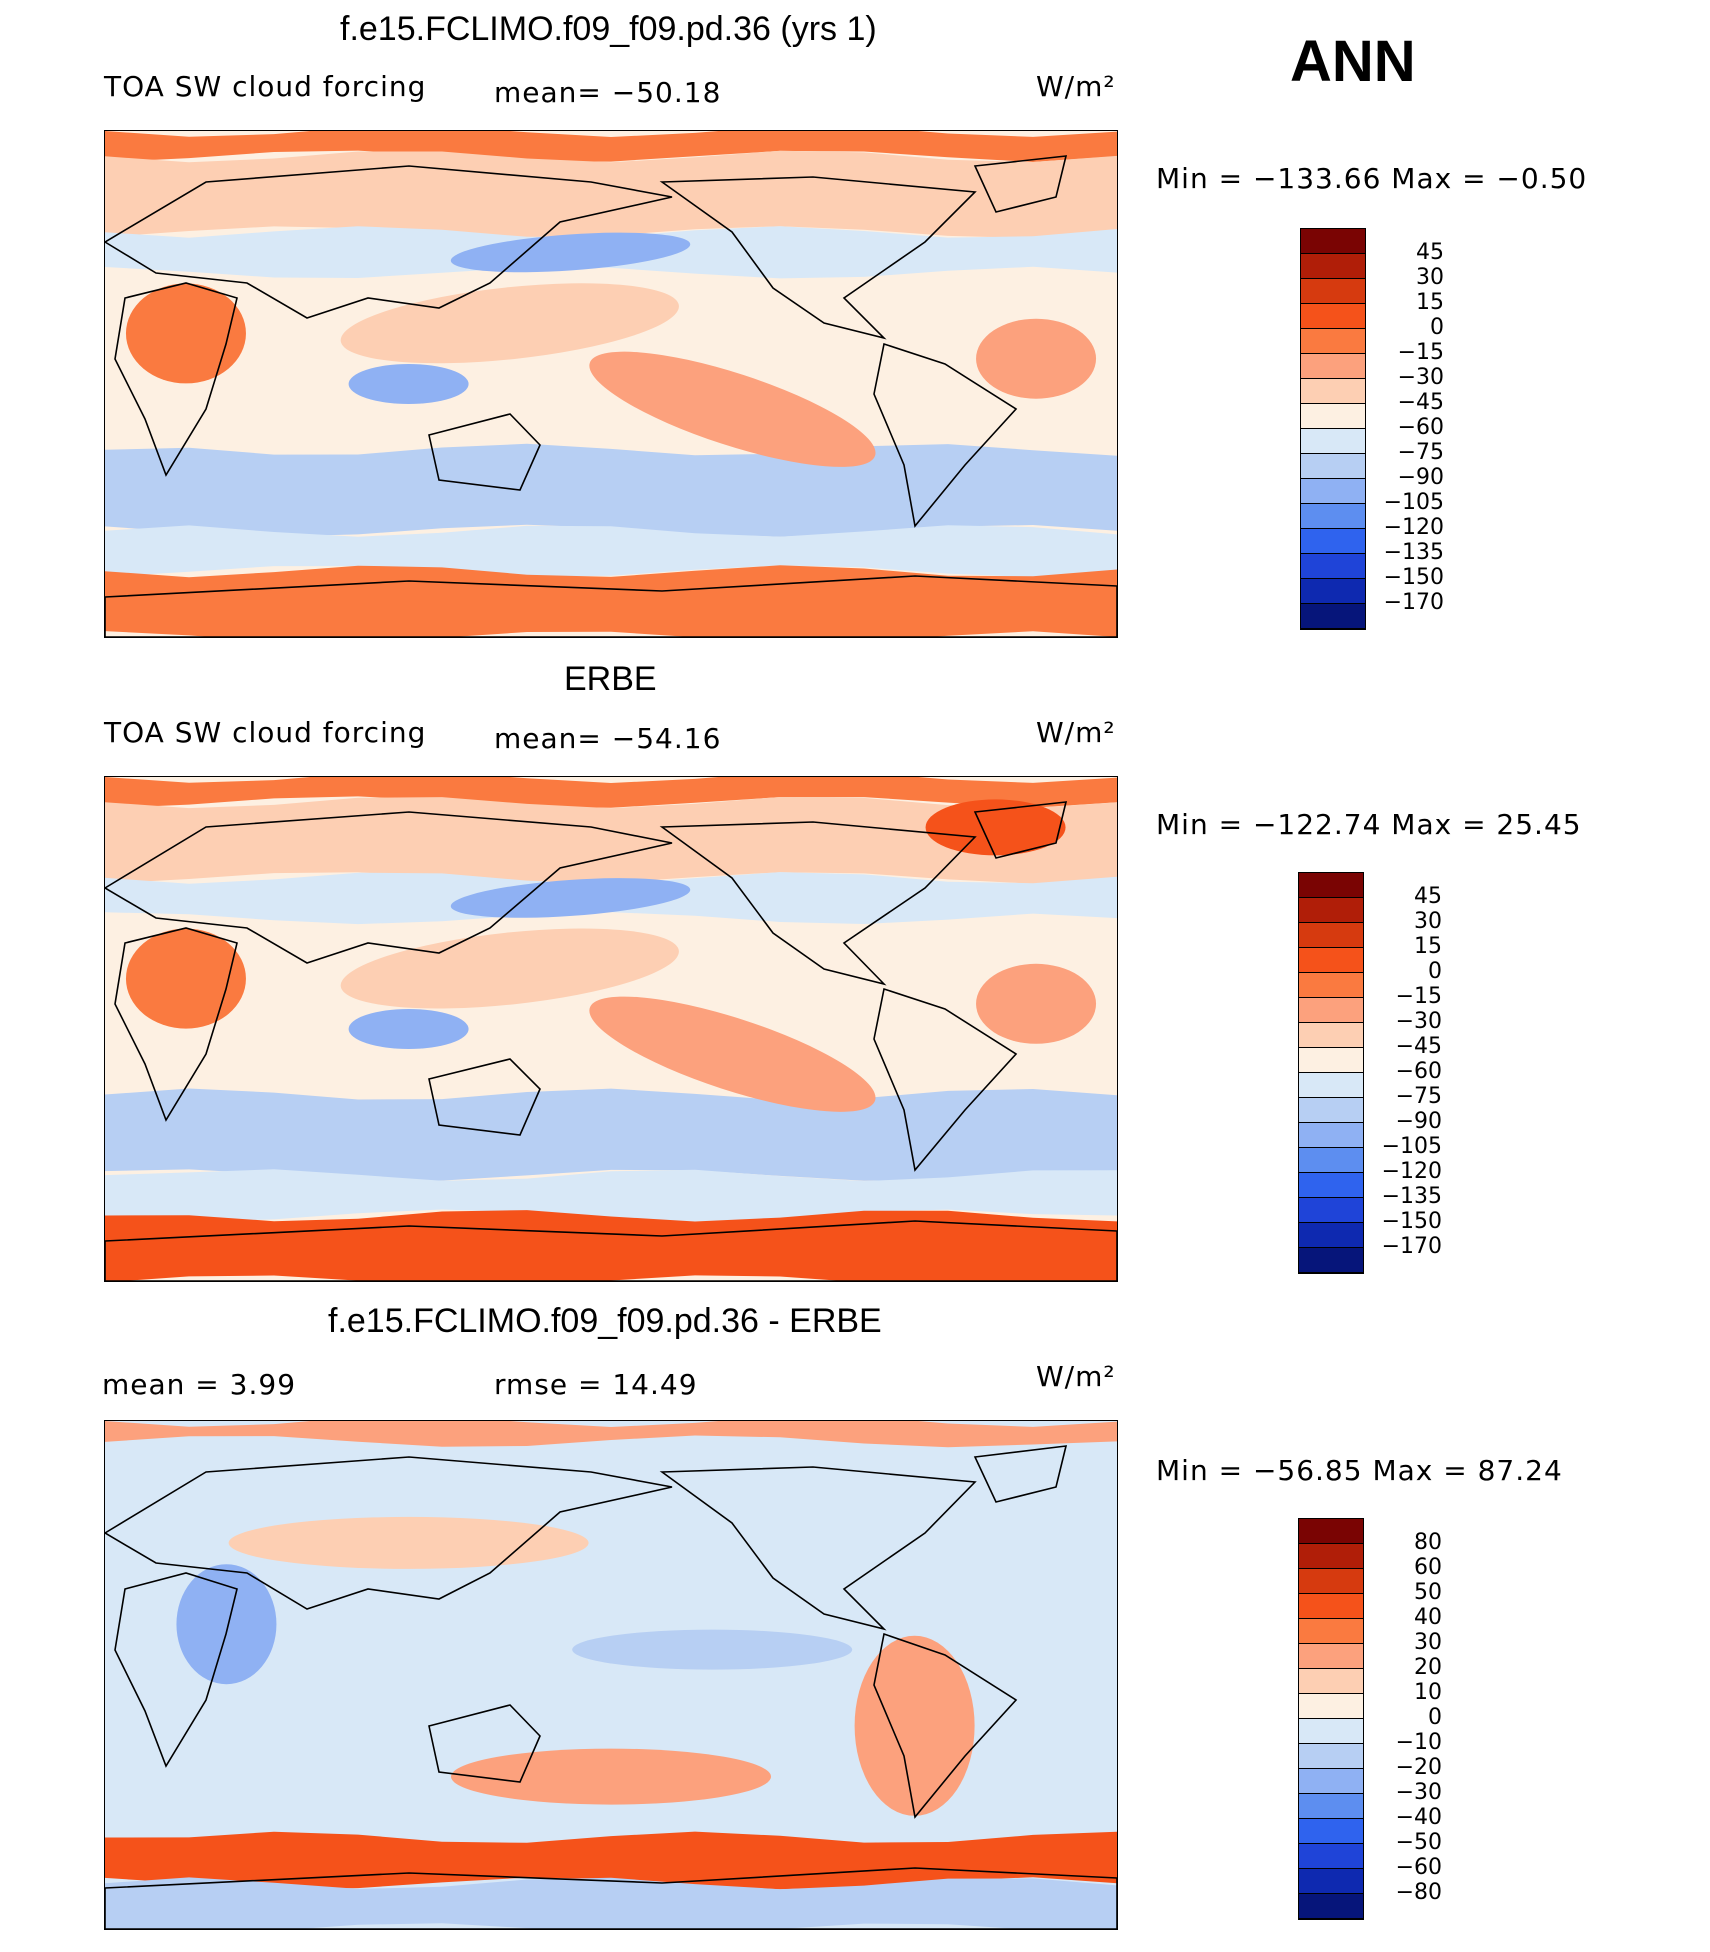 The image size is (1710, 1952). What do you see at coordinates (605, 1321) in the screenshot?
I see `panel3-title: f.e15.FCLIMO.f09_f09.pd.36 - ERBE` at bounding box center [605, 1321].